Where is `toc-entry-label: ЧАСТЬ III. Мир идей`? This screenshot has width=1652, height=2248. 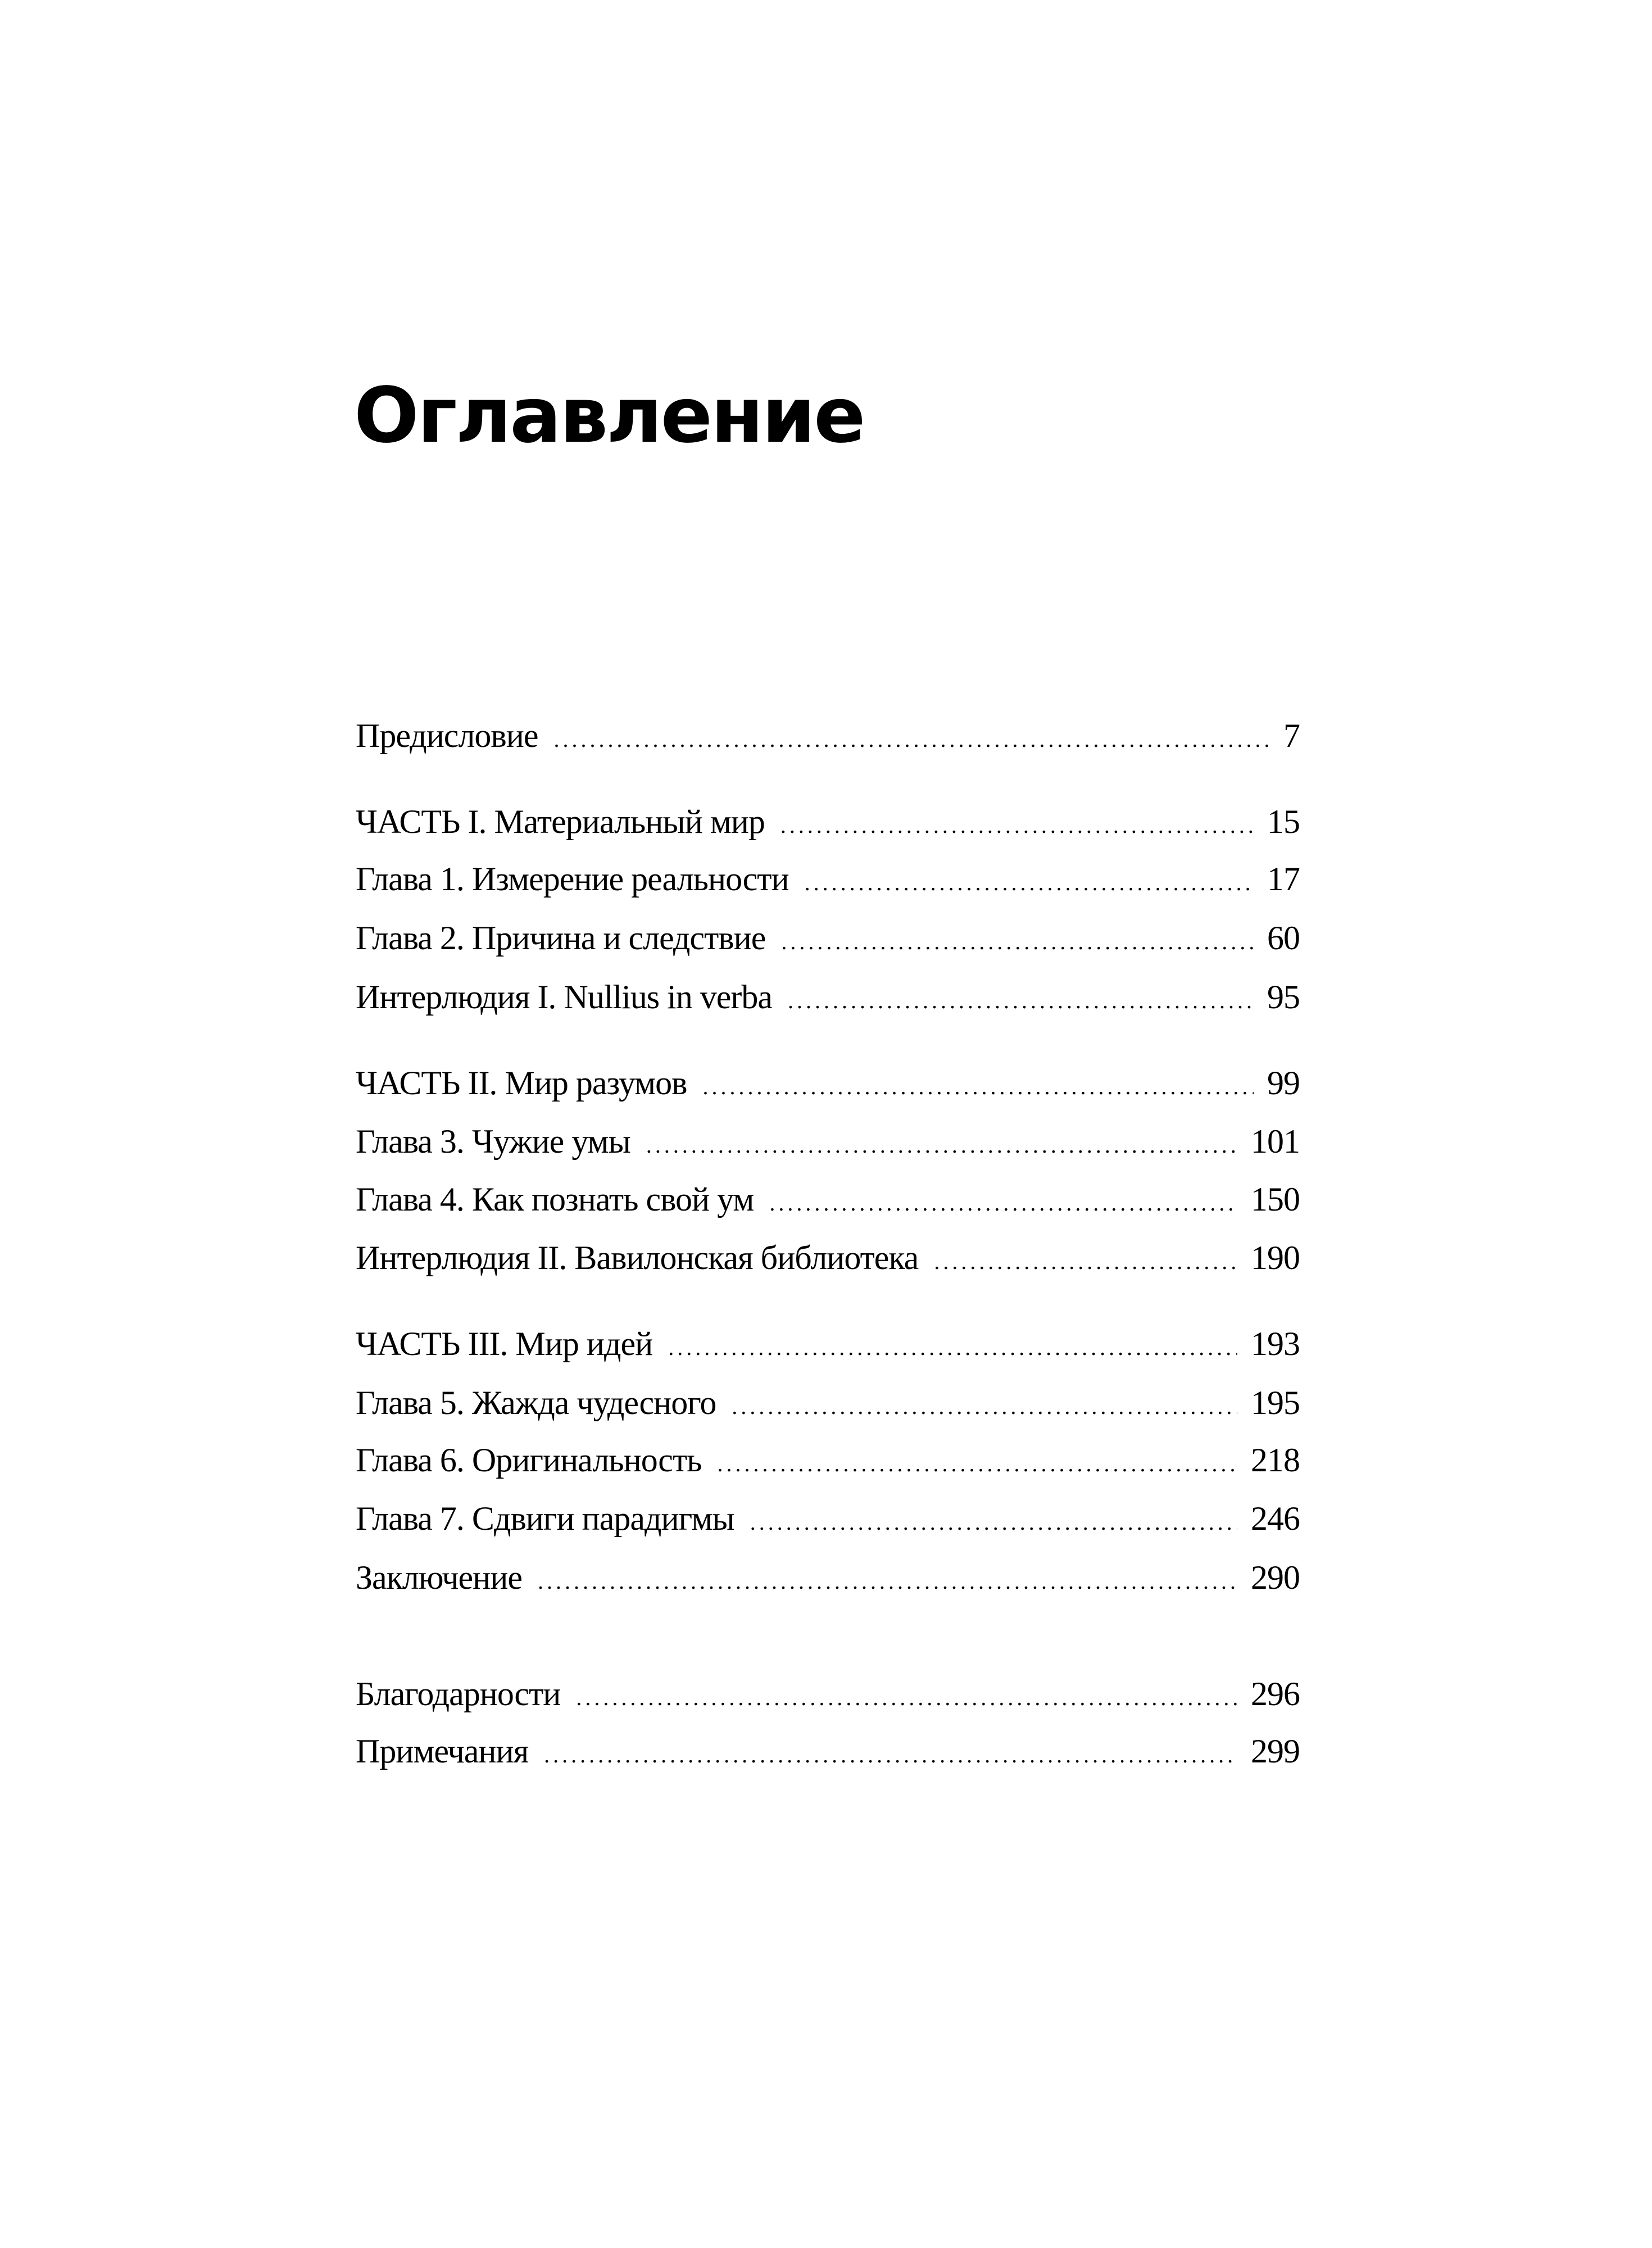
toc-entry-label: ЧАСТЬ III. Мир идей is located at coordinates (504, 1344).